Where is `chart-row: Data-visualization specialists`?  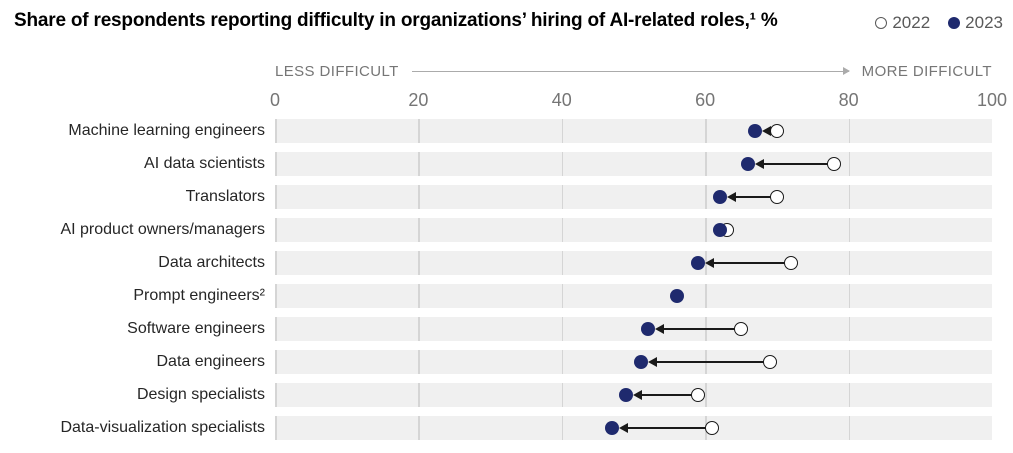
chart-row: Data-visualization specialists is located at coordinates (506, 428).